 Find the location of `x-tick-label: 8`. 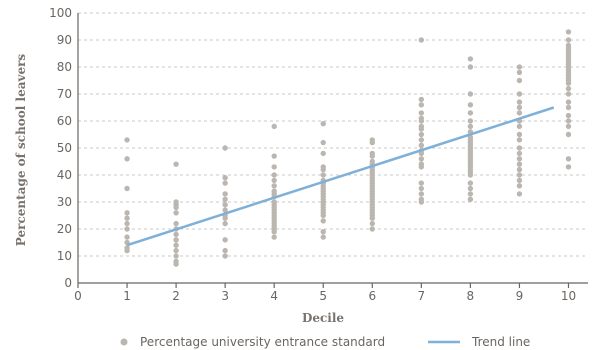

x-tick-label: 8 is located at coordinates (471, 296).